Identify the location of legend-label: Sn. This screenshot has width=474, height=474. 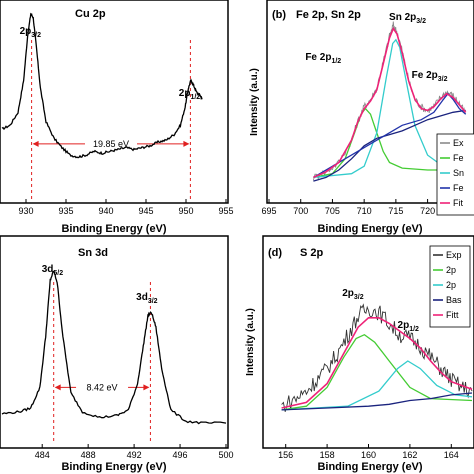
(458, 173).